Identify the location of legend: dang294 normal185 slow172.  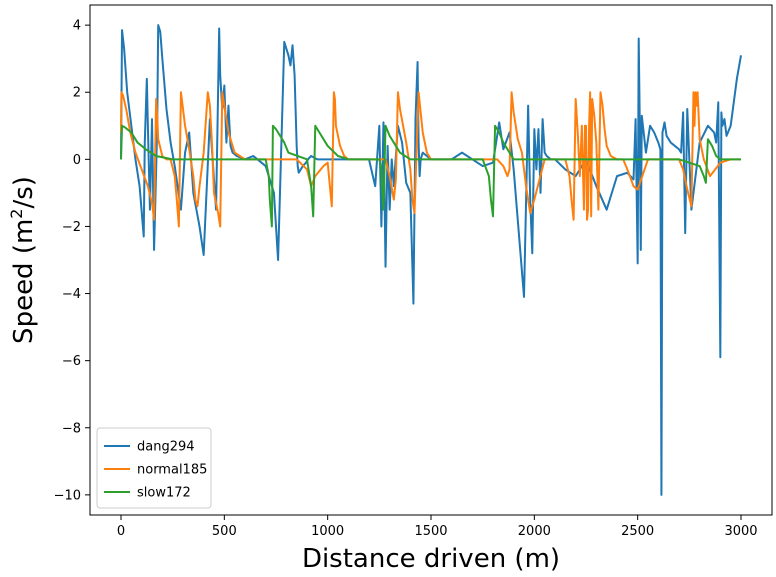
(154, 468).